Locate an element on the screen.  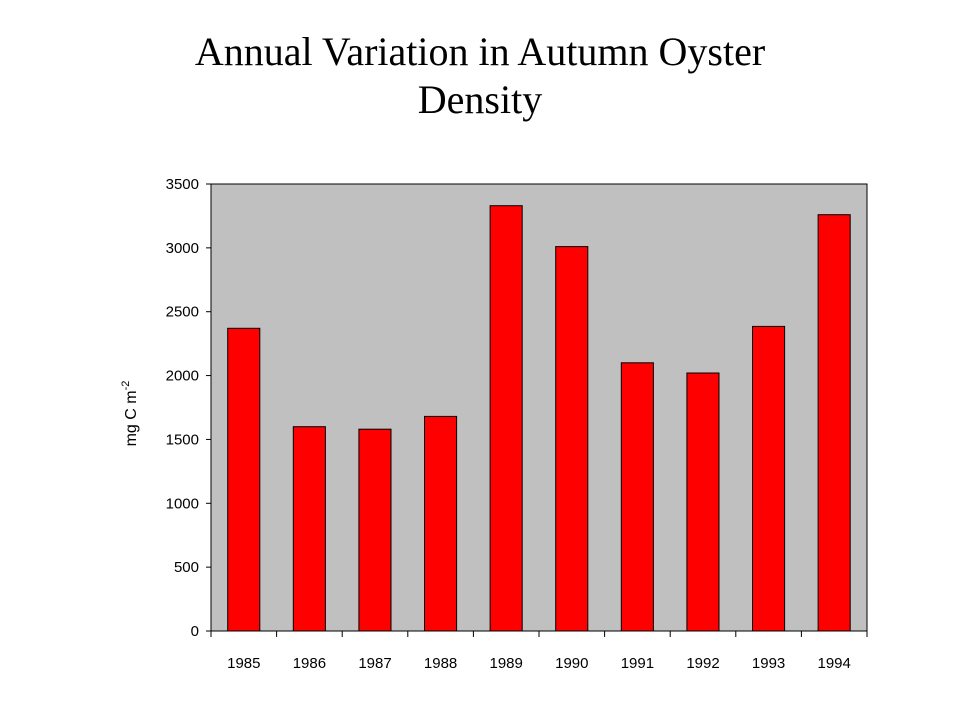
x-tick-label-1987: 1987 is located at coordinates (374, 663).